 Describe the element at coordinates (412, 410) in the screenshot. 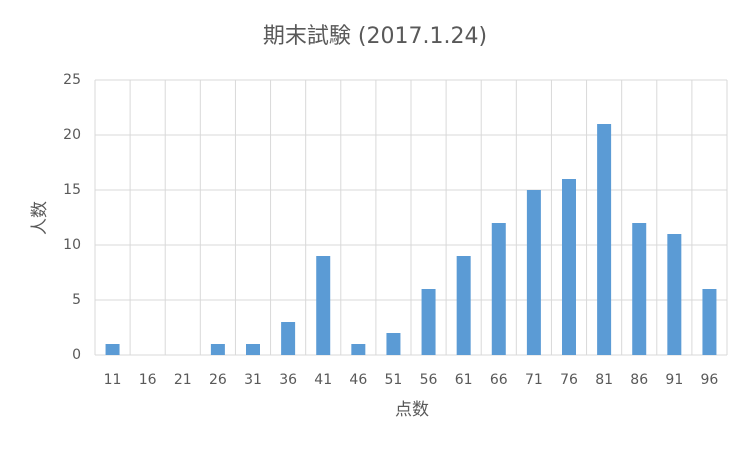

I see `x-axis-title: 点数` at that location.